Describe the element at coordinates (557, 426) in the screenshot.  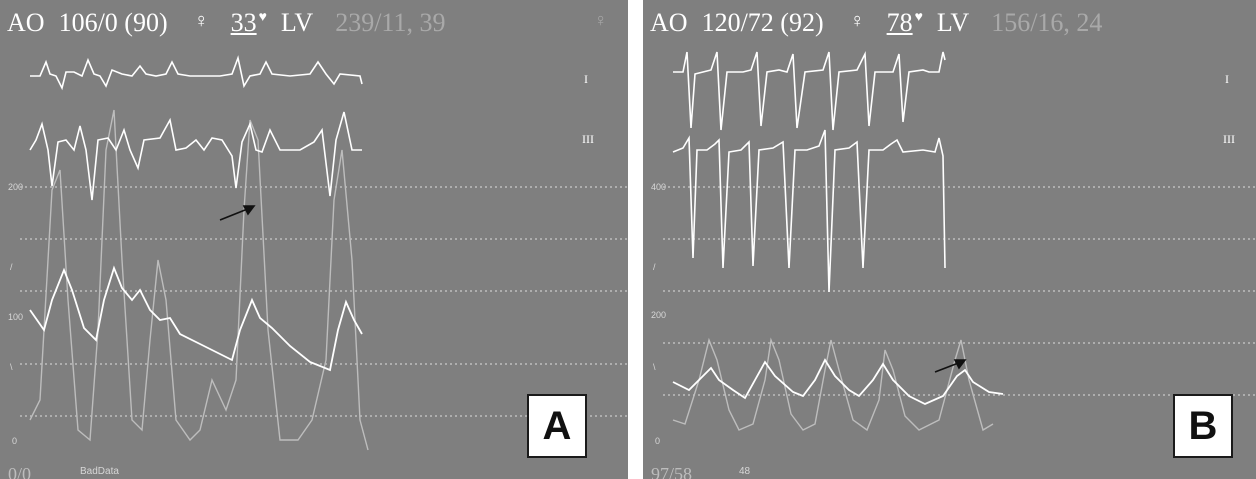
I see `panel-label-badge: A` at that location.